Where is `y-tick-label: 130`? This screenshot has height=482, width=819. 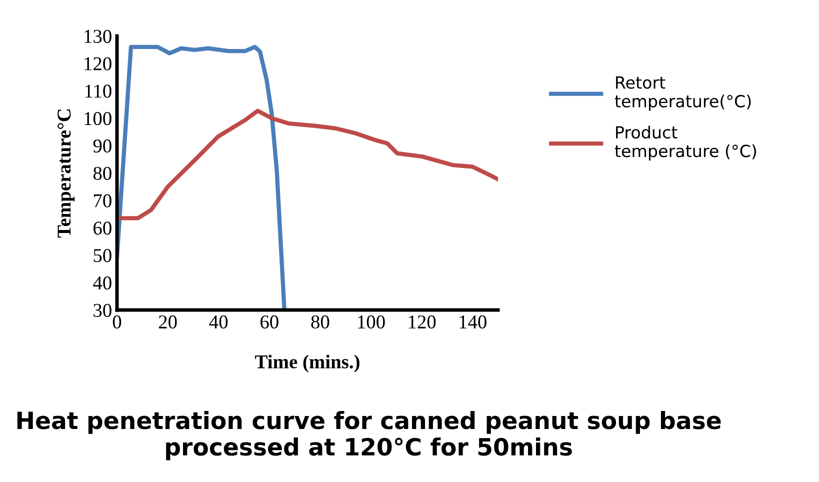
y-tick-label: 130 is located at coordinates (98, 36).